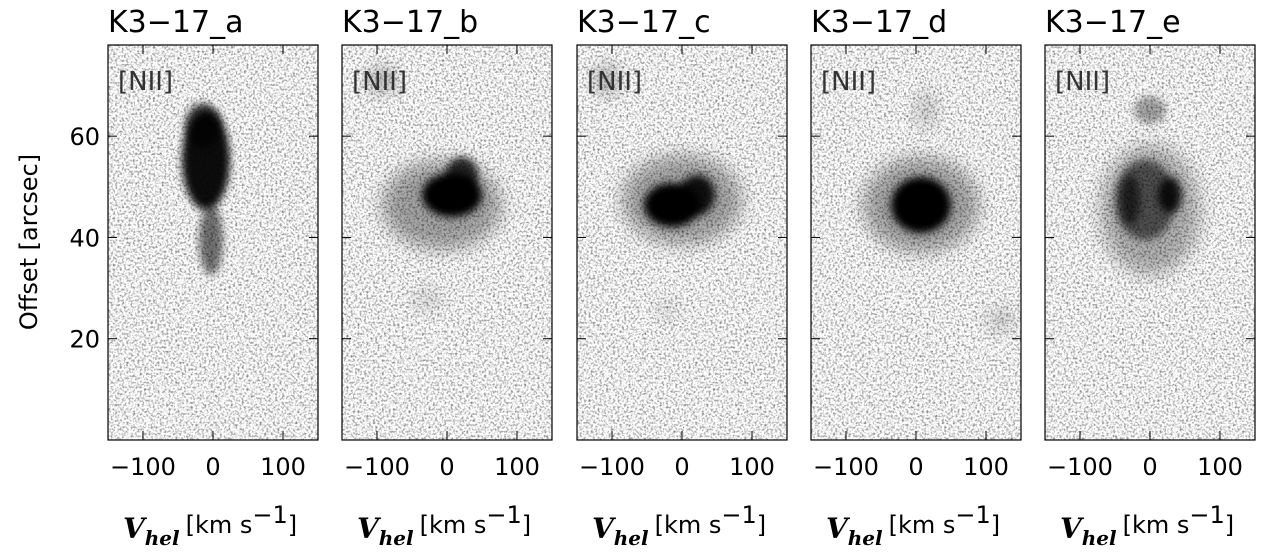  Describe the element at coordinates (410, 22) in the screenshot. I see `panel-title: K3−17_b` at that location.